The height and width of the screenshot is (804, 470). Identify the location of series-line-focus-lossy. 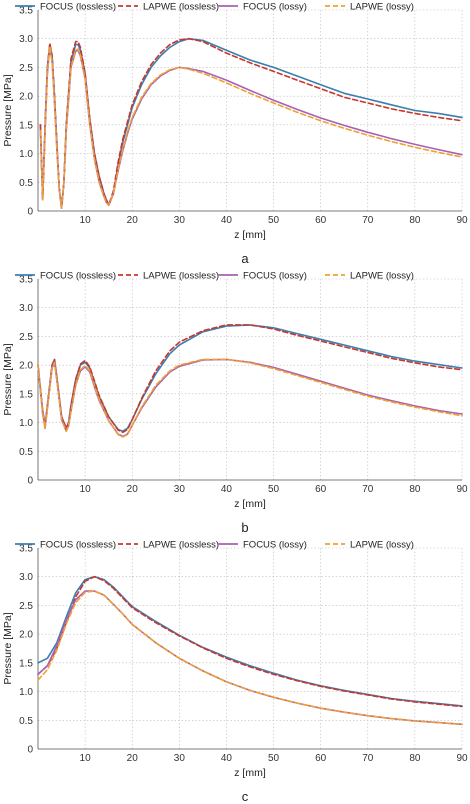
(250, 398).